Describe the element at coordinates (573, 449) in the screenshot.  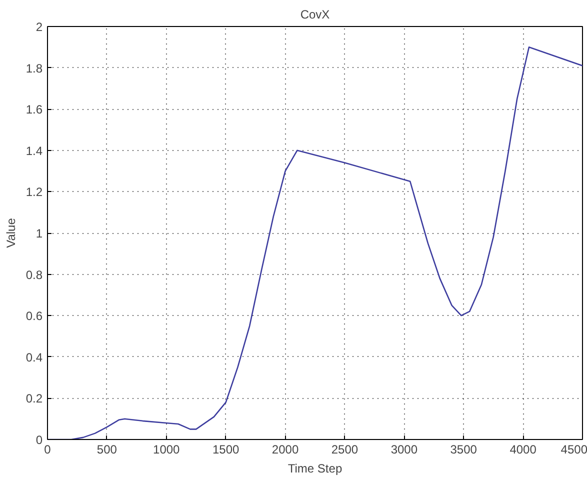
I see `x-tick-label: 4500` at that location.